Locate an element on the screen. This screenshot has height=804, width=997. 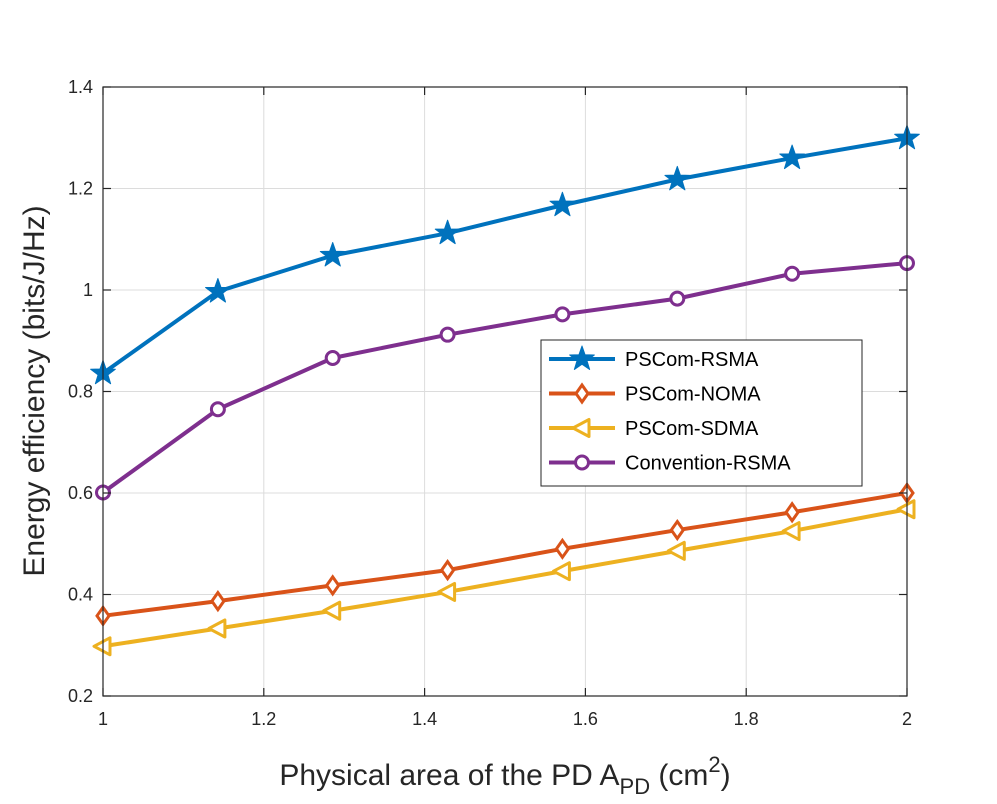
series-line-pscom-noma is located at coordinates (505, 554).